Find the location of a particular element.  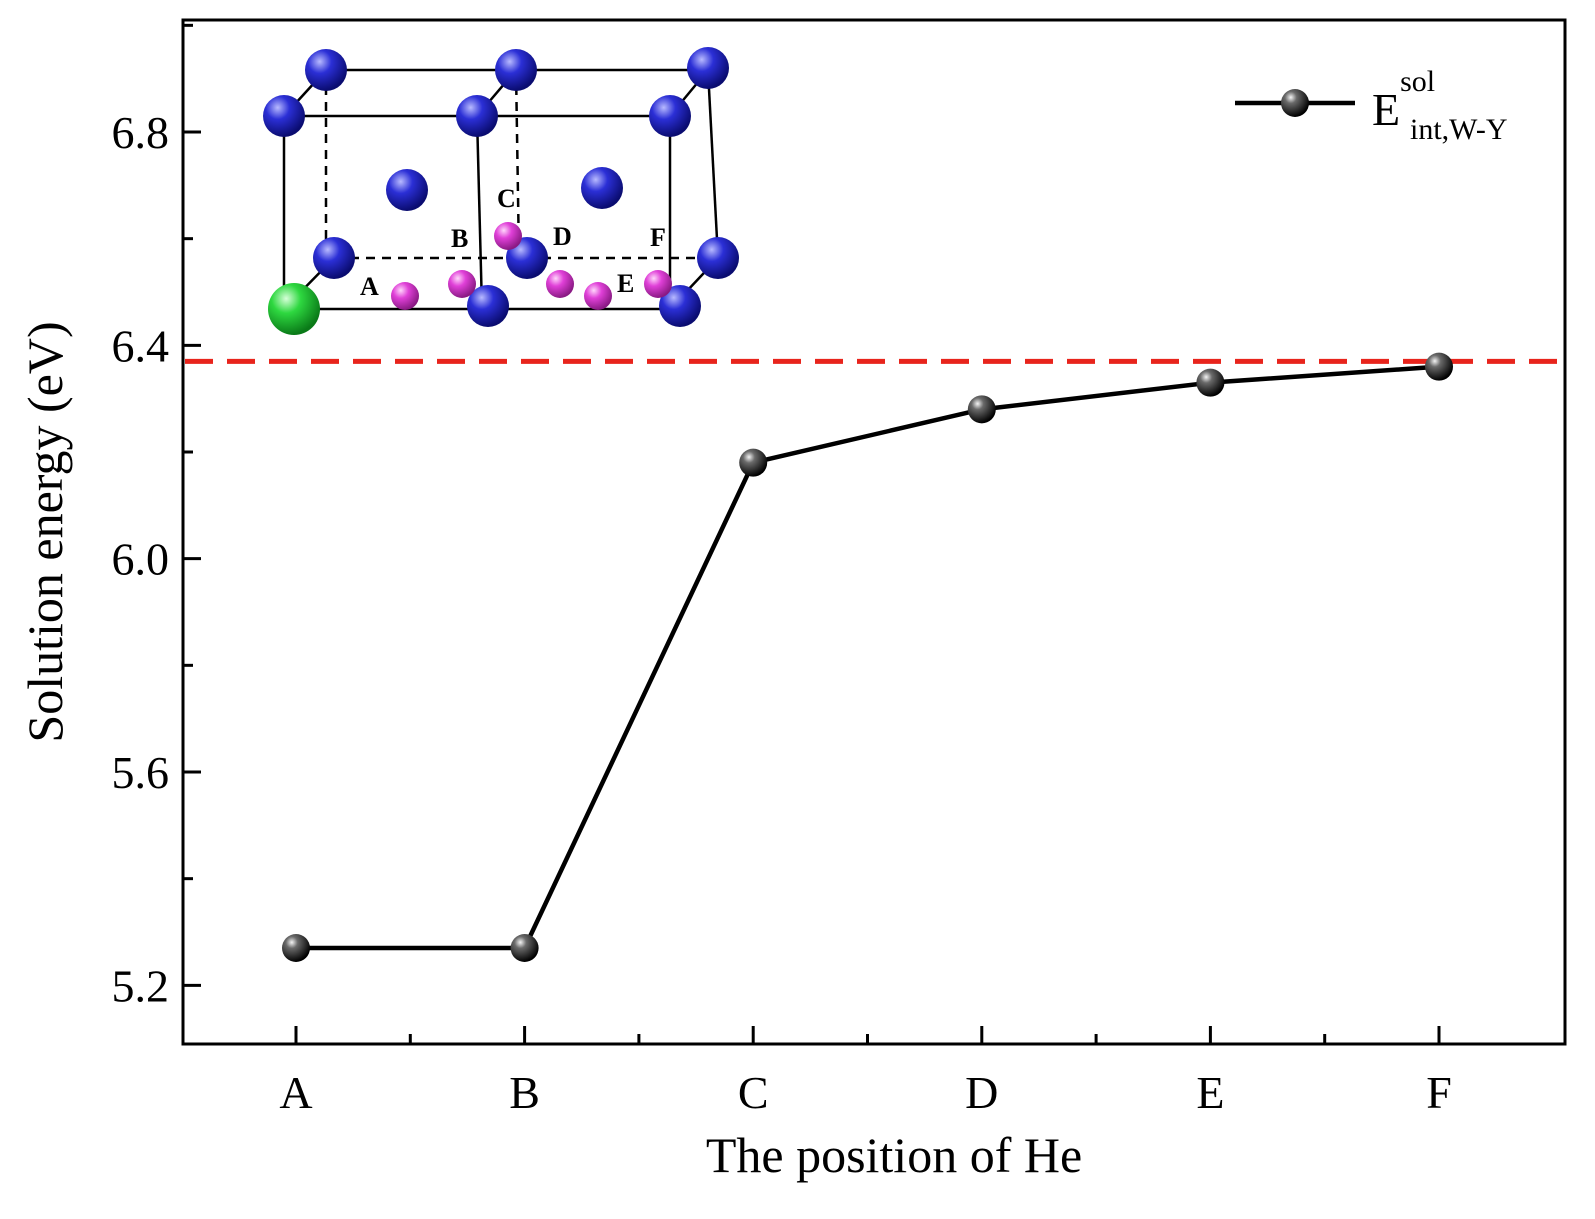

x-tick-label: D is located at coordinates (981, 1092).